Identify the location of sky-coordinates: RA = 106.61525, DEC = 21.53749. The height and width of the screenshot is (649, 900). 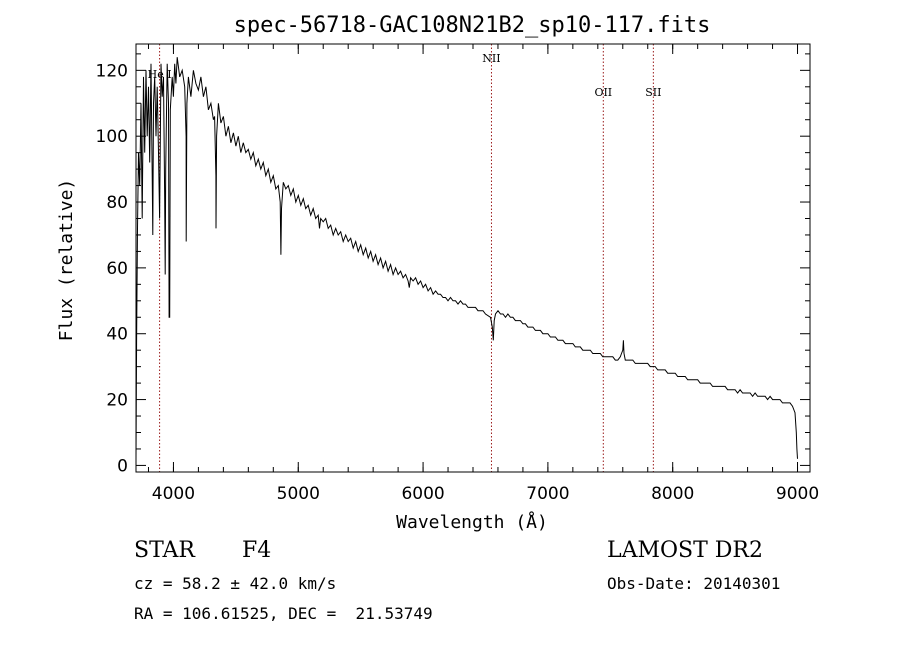
(283, 613).